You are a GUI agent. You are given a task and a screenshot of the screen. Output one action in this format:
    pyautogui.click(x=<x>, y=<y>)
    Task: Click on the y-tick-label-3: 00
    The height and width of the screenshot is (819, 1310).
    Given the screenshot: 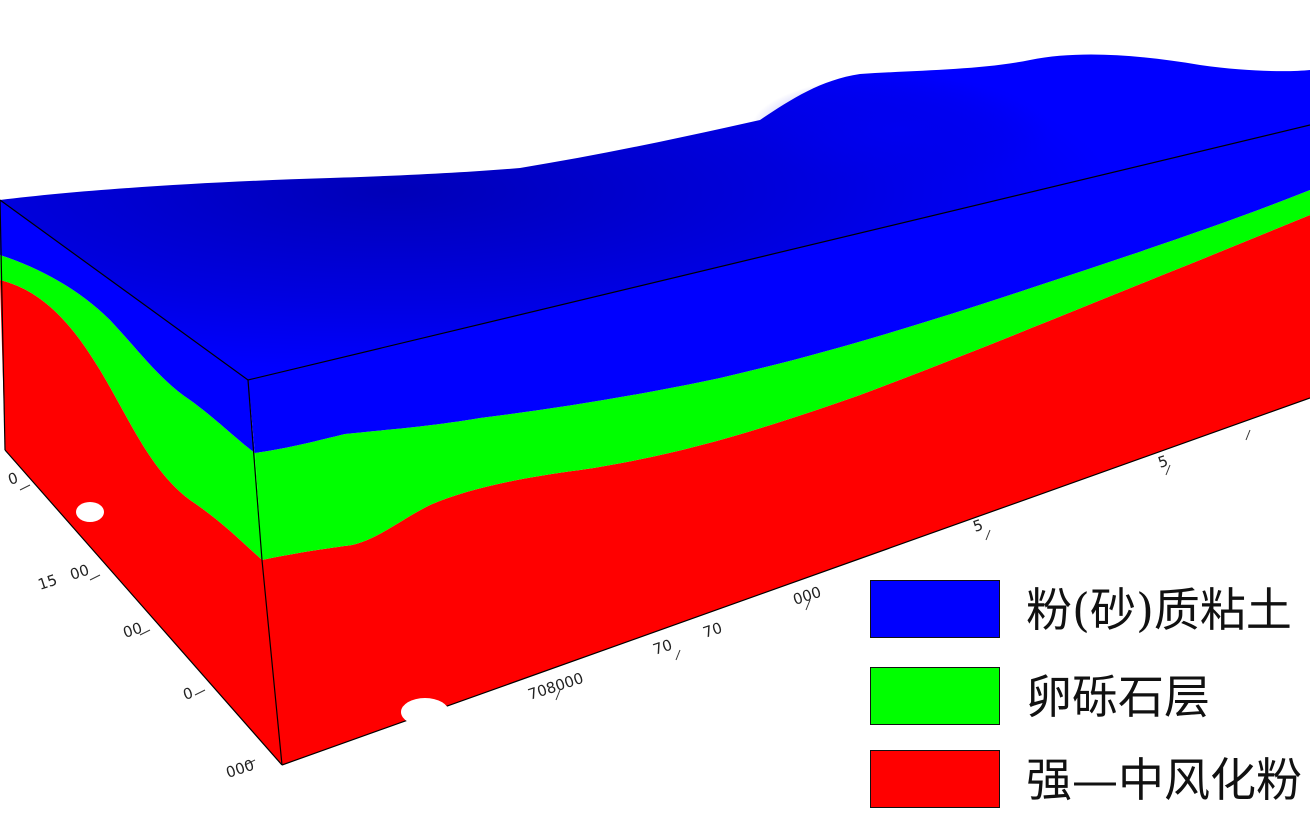 What is the action you would take?
    pyautogui.click(x=133, y=630)
    